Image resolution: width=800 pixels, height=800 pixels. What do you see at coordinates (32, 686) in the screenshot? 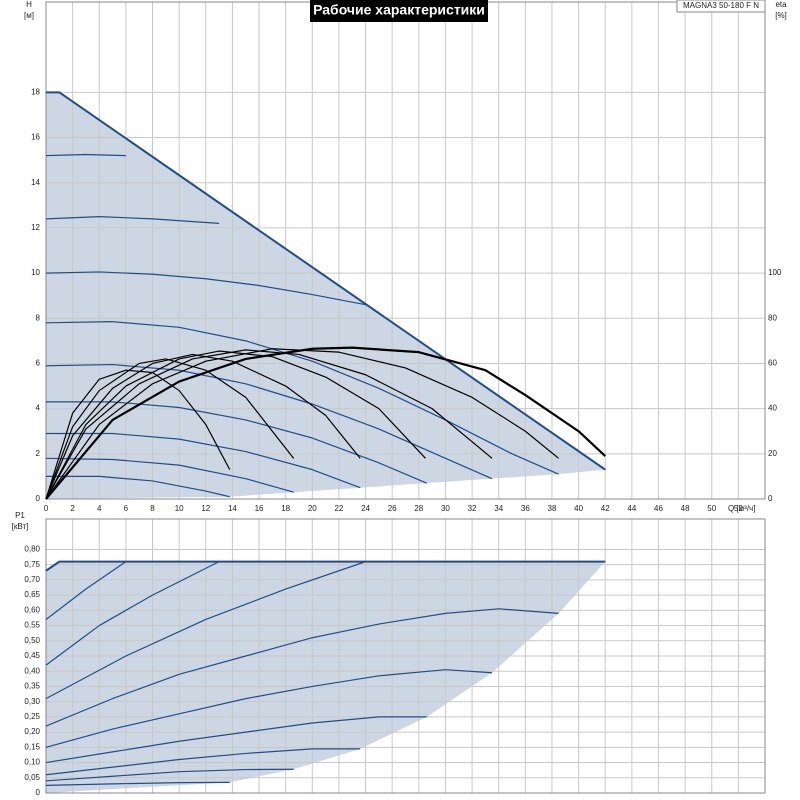
I see `y-tick-label: 0,35` at bounding box center [32, 686].